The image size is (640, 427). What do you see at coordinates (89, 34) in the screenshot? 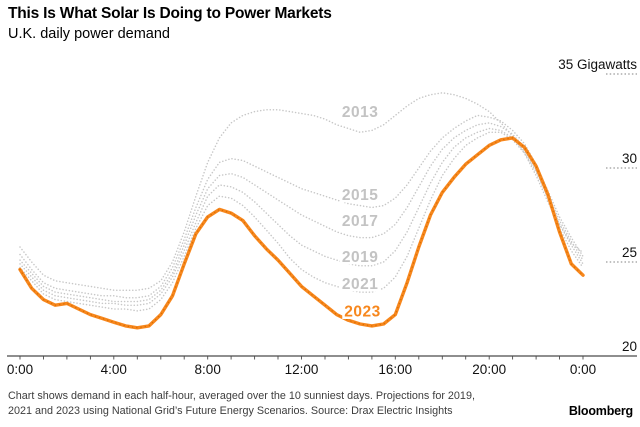
I see `chart-subtitle: U.K. daily power demand` at bounding box center [89, 34].